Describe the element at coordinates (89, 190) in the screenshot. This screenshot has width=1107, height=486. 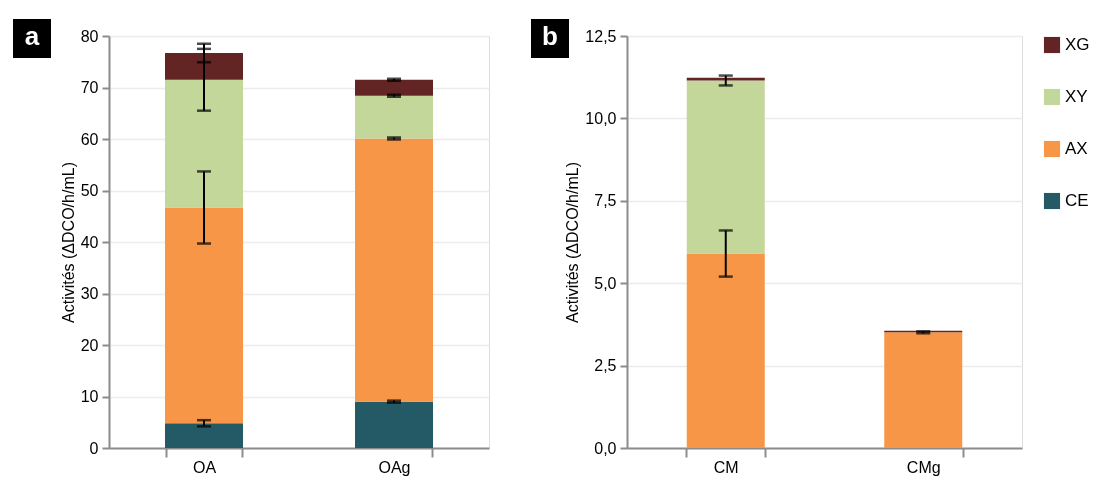
I see `y-tick-label: 50` at that location.